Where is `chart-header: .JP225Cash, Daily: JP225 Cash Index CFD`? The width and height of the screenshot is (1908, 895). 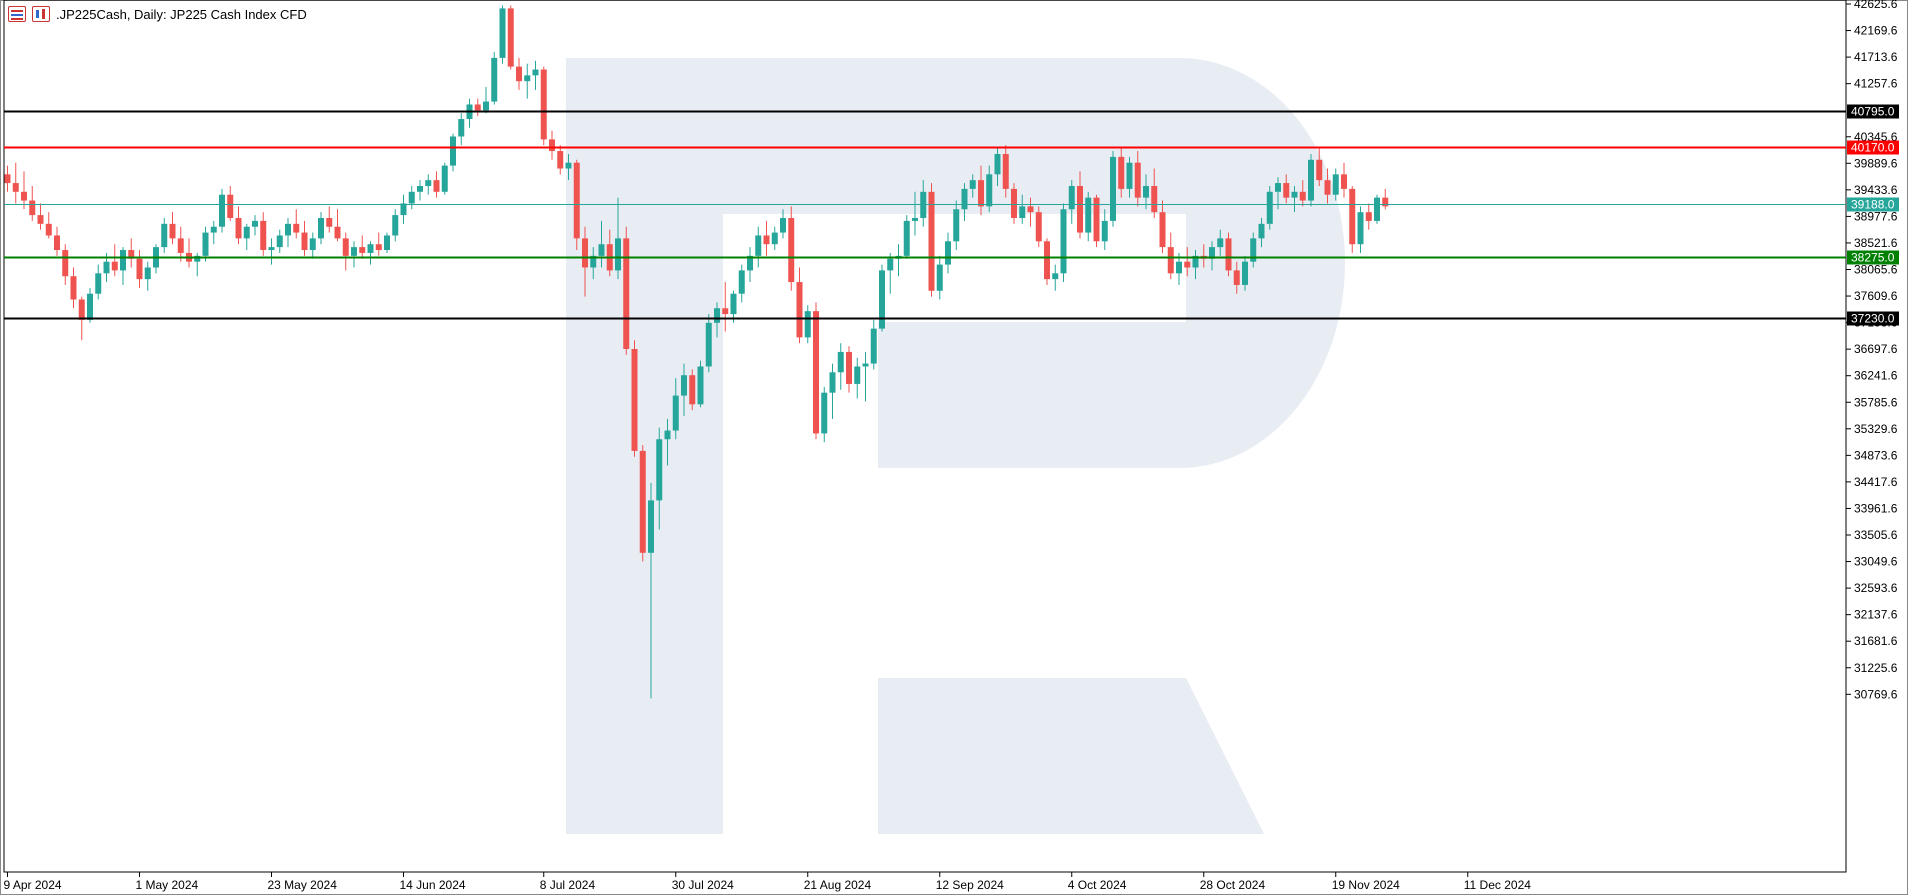
chart-header: .JP225Cash, Daily: JP225 Cash Index CFD is located at coordinates (157, 14).